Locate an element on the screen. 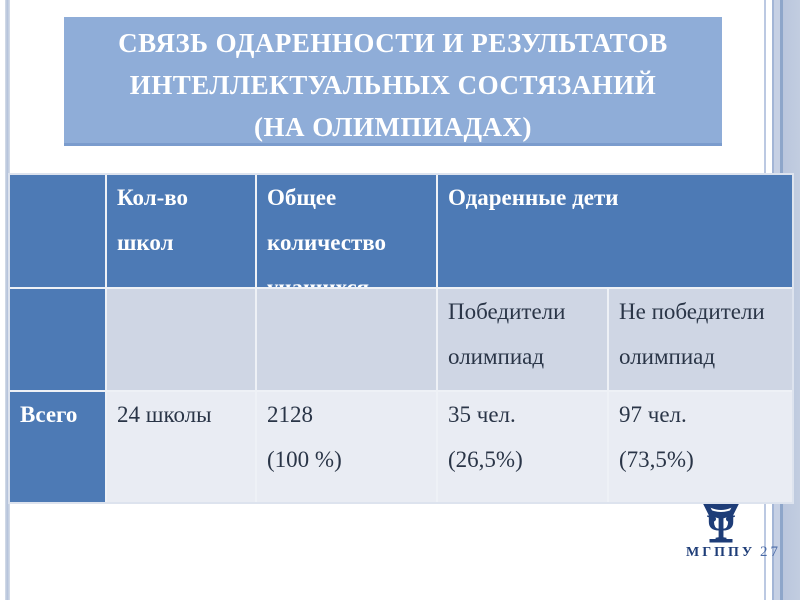 This screenshot has height=600, width=800. subheader-cell-winners: Победители олимпиад is located at coordinates (522, 339).